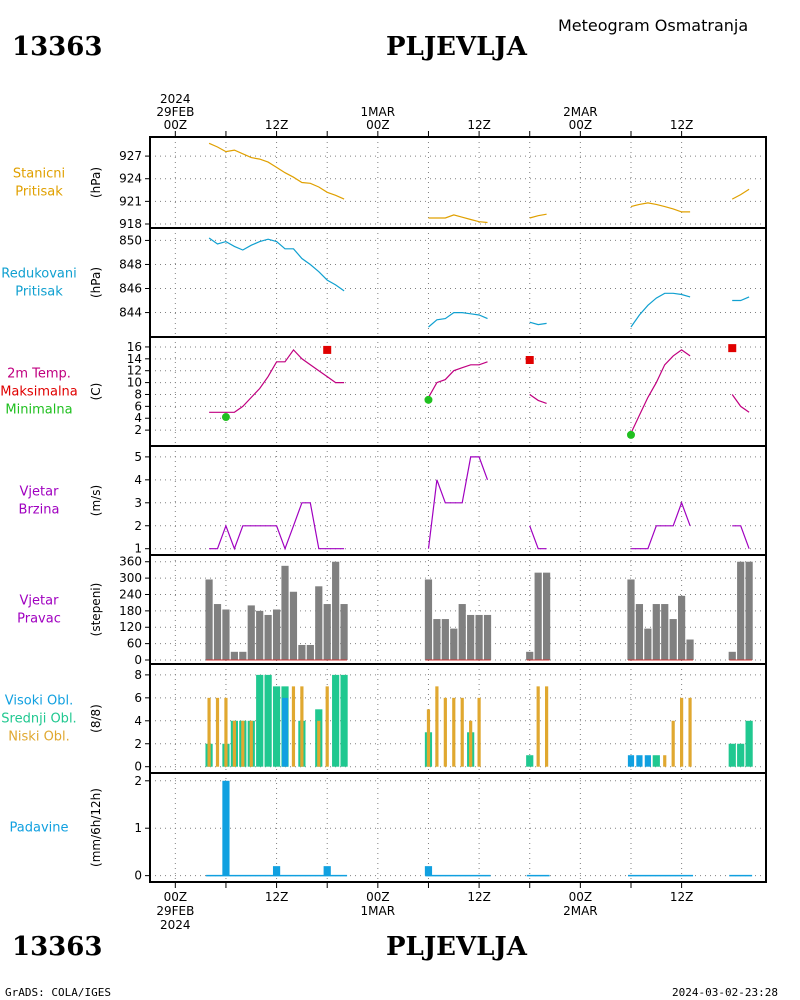 Image resolution: width=800 pixels, height=1000 pixels. Describe the element at coordinates (138, 526) in the screenshot. I see `ytick-label-wind_speed-1: 2` at that location.